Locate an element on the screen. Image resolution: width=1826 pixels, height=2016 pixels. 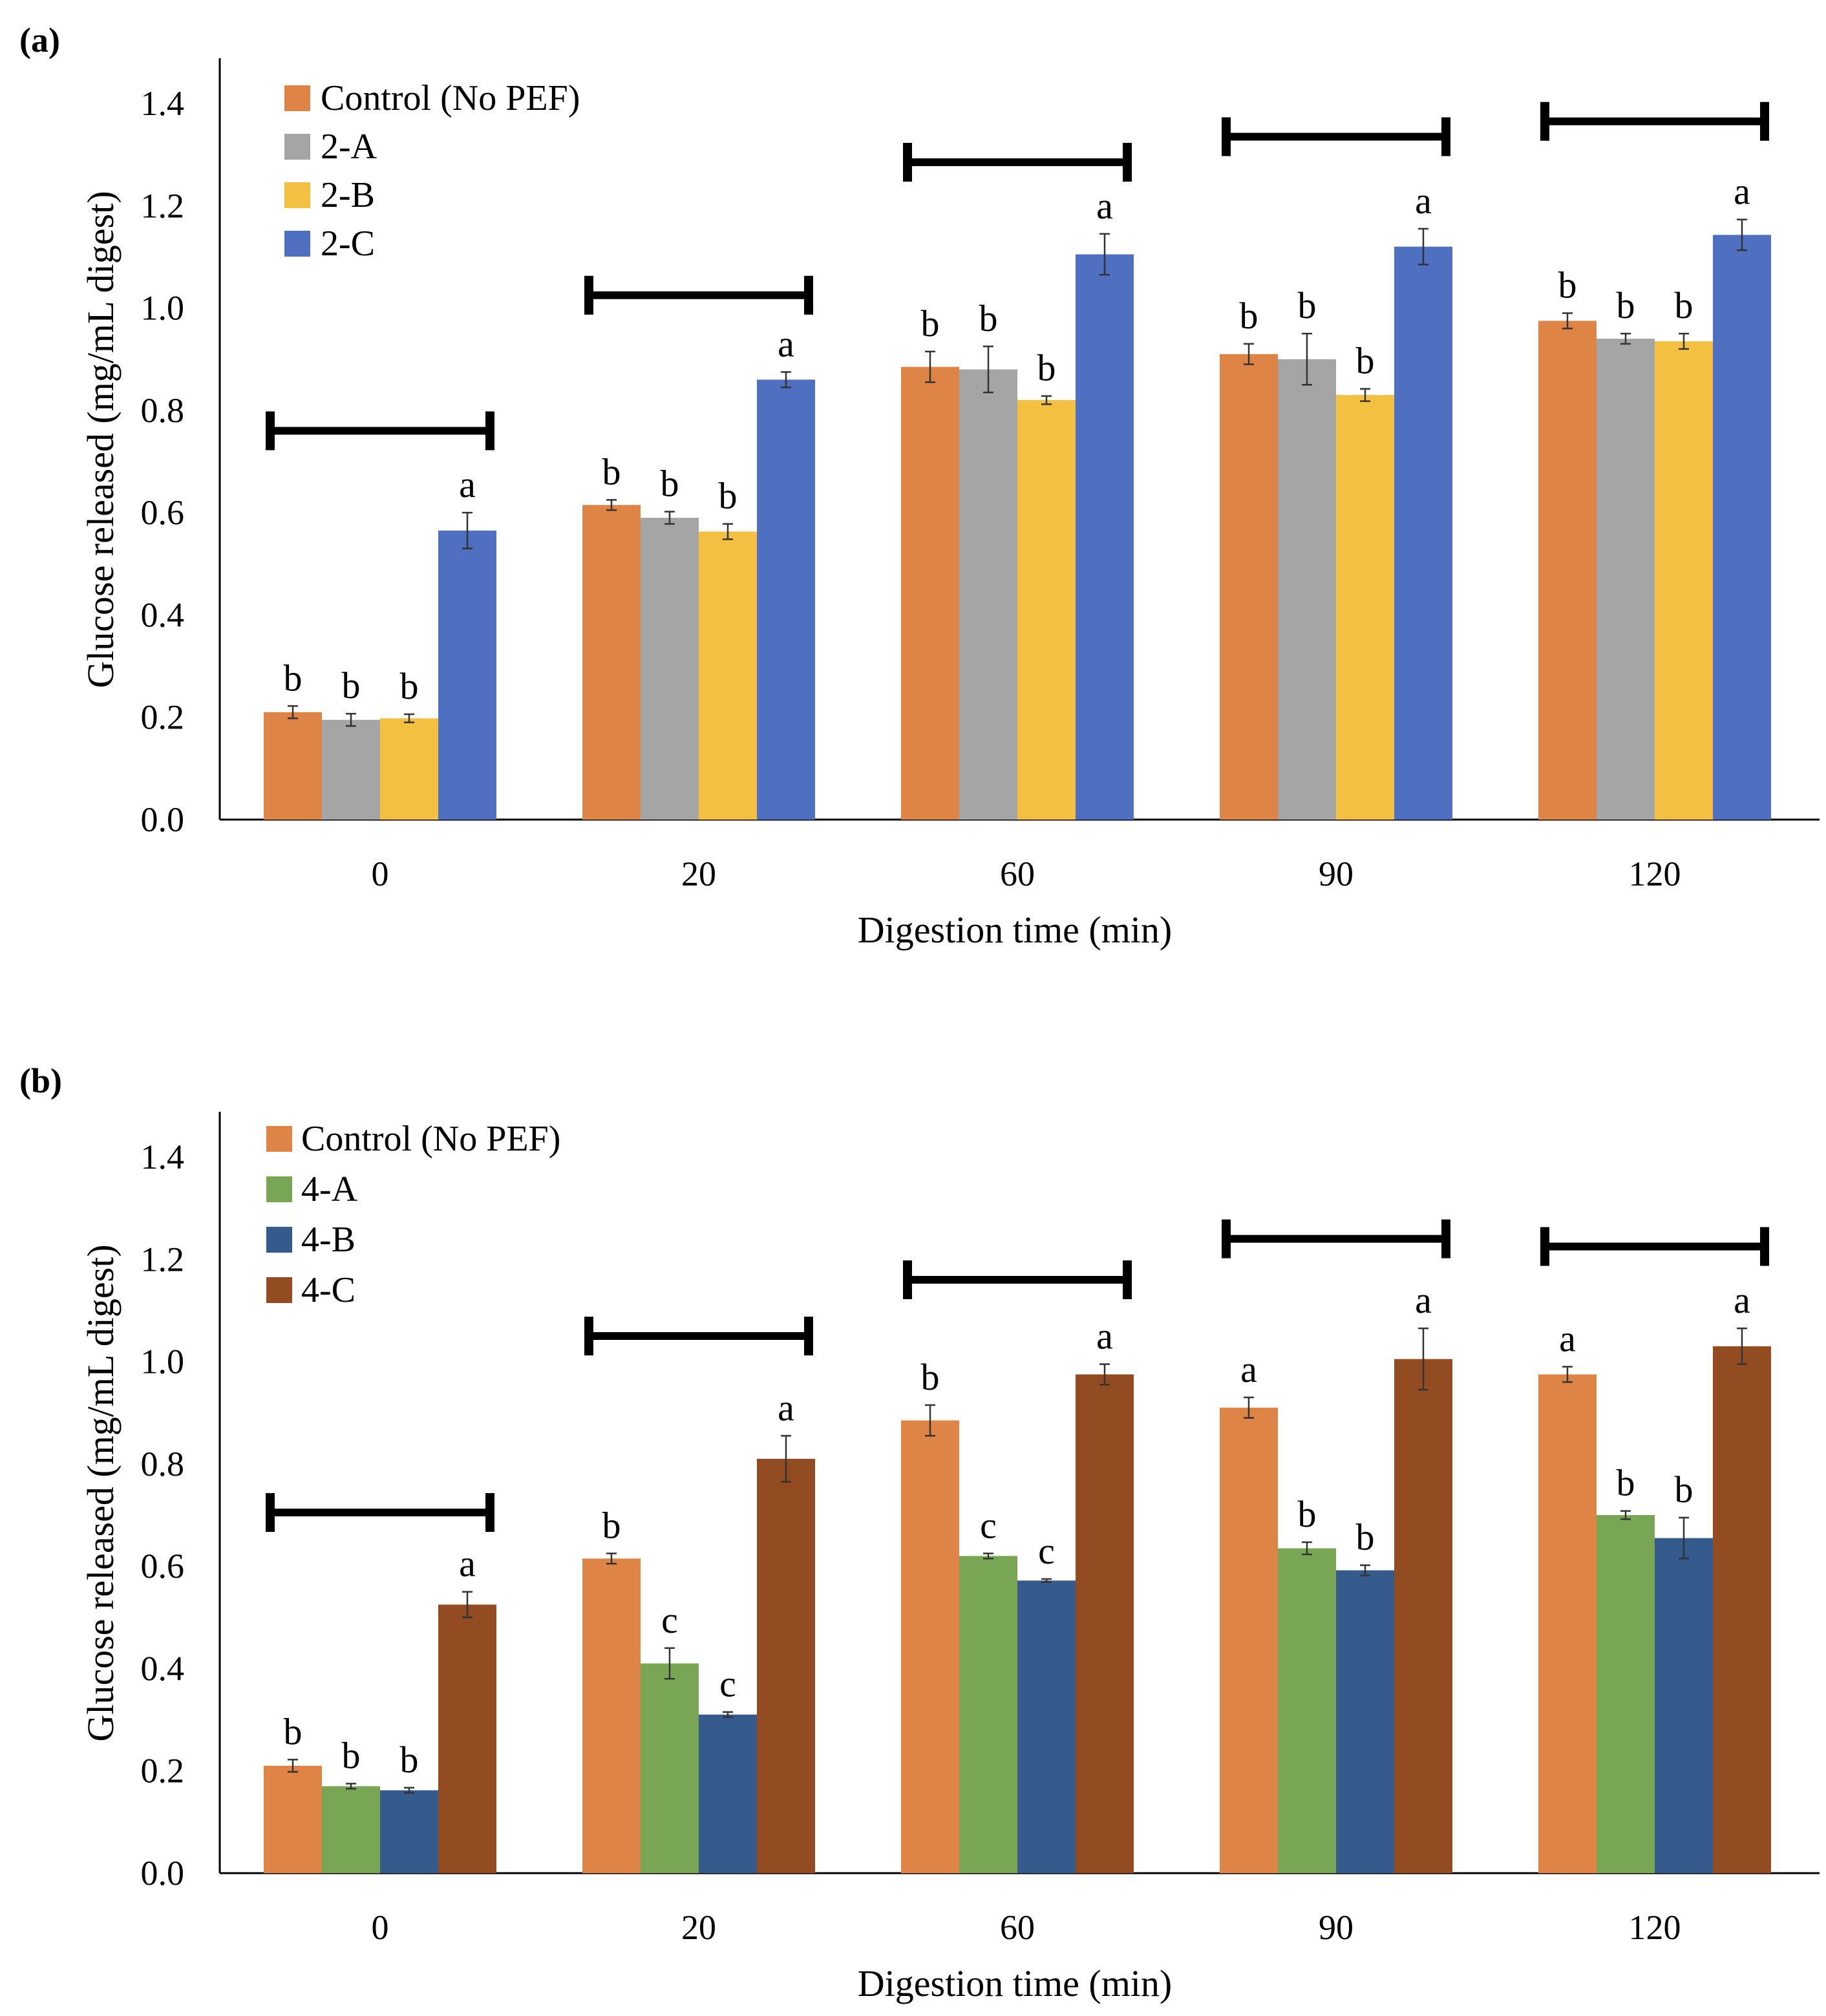
legend-swatch-2b is located at coordinates (297, 195).